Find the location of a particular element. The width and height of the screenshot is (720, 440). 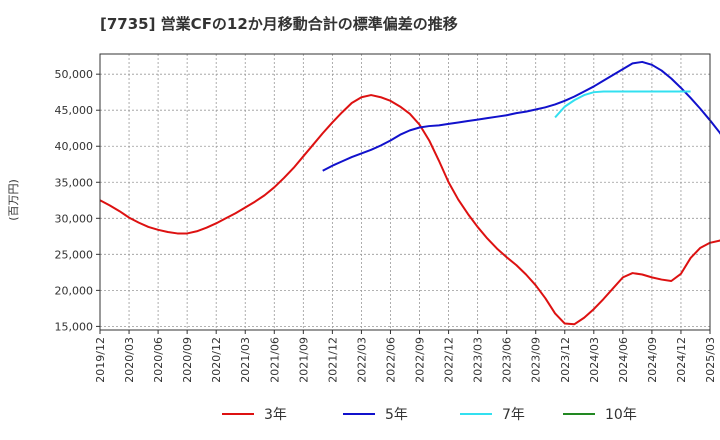

y-tick-label: 45,000 is located at coordinates (74, 110).